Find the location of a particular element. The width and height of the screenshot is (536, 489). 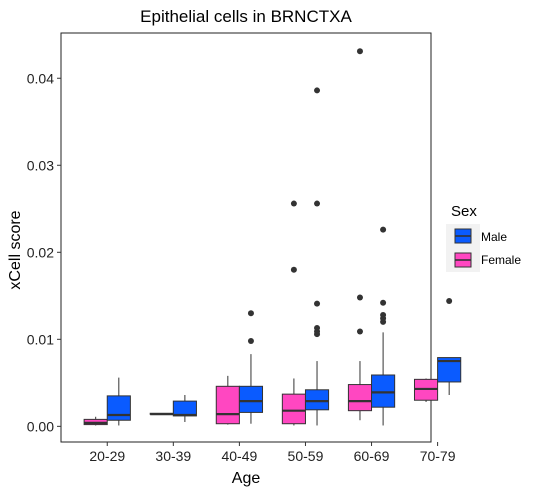

legend-label-male: Male is located at coordinates (494, 237).